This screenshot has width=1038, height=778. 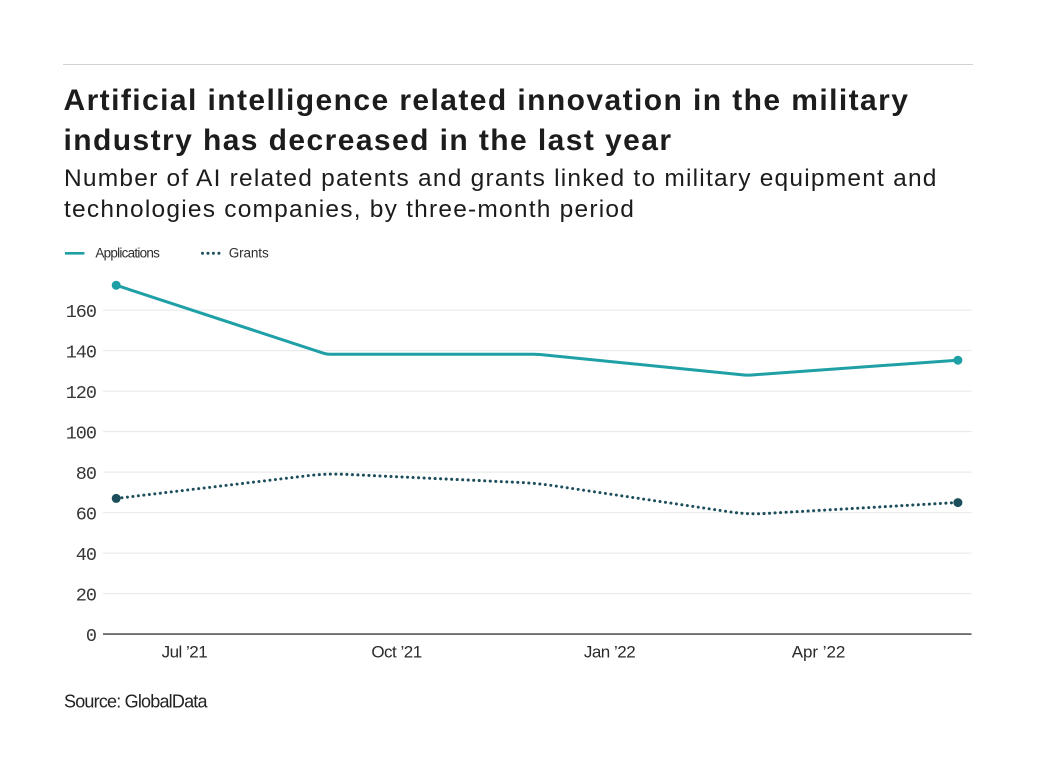 What do you see at coordinates (86, 595) in the screenshot?
I see `svg-text: 20` at bounding box center [86, 595].